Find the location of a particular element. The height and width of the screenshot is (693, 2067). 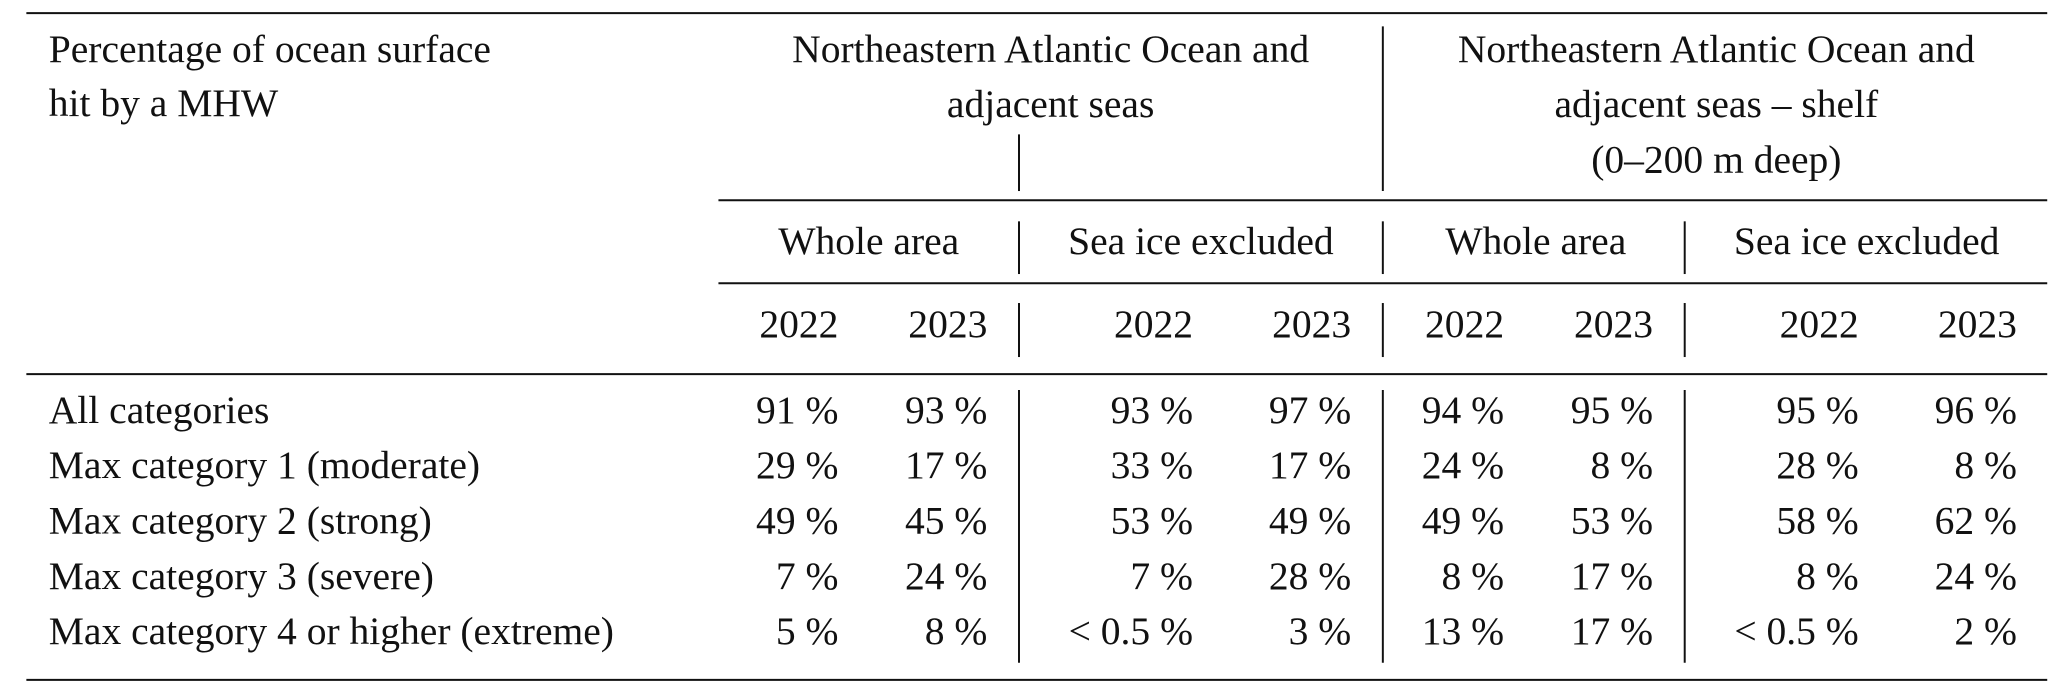

row-header: Percentage of ocean surface is located at coordinates (270, 49).